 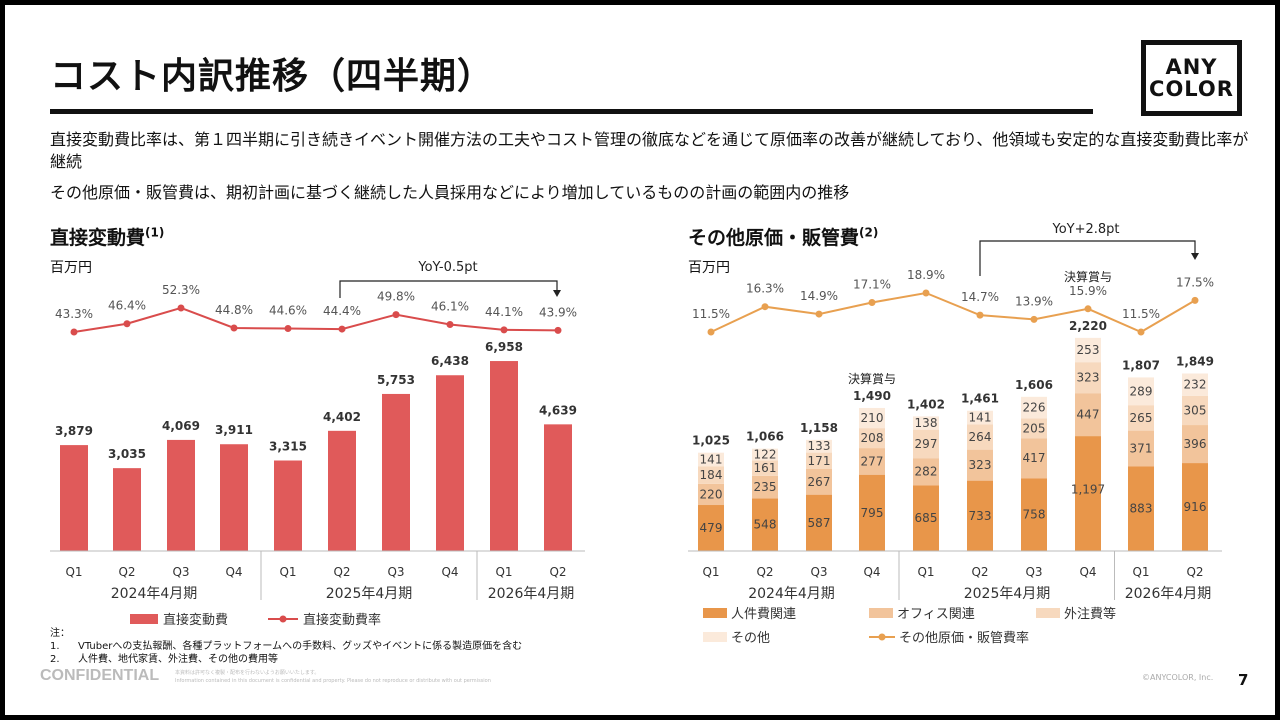 I want to click on right-note-ref: (2), so click(x=869, y=232).